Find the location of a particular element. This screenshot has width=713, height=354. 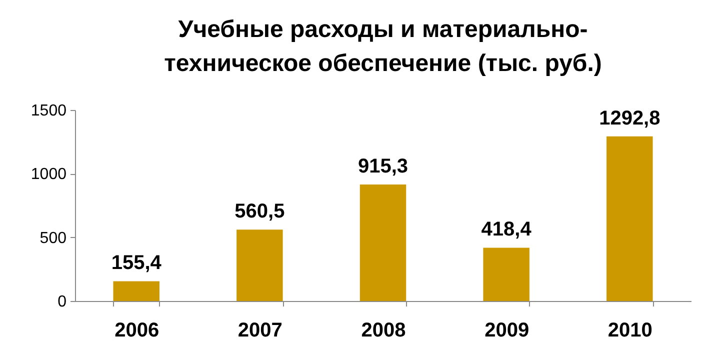

x-tick-label: 2009 is located at coordinates (507, 331).